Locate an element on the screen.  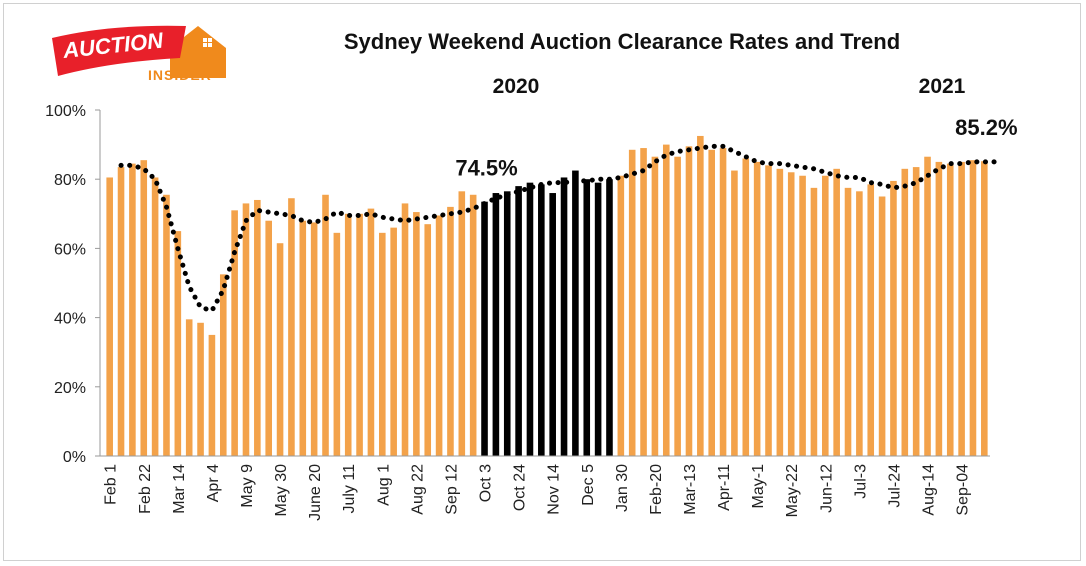
x-tick-label: Feb 22 is located at coordinates (145, 489).